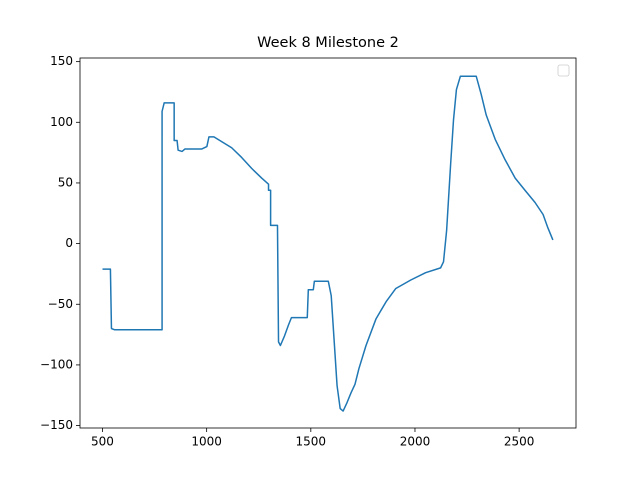  I want to click on x-tick-label: 500, so click(102, 442).